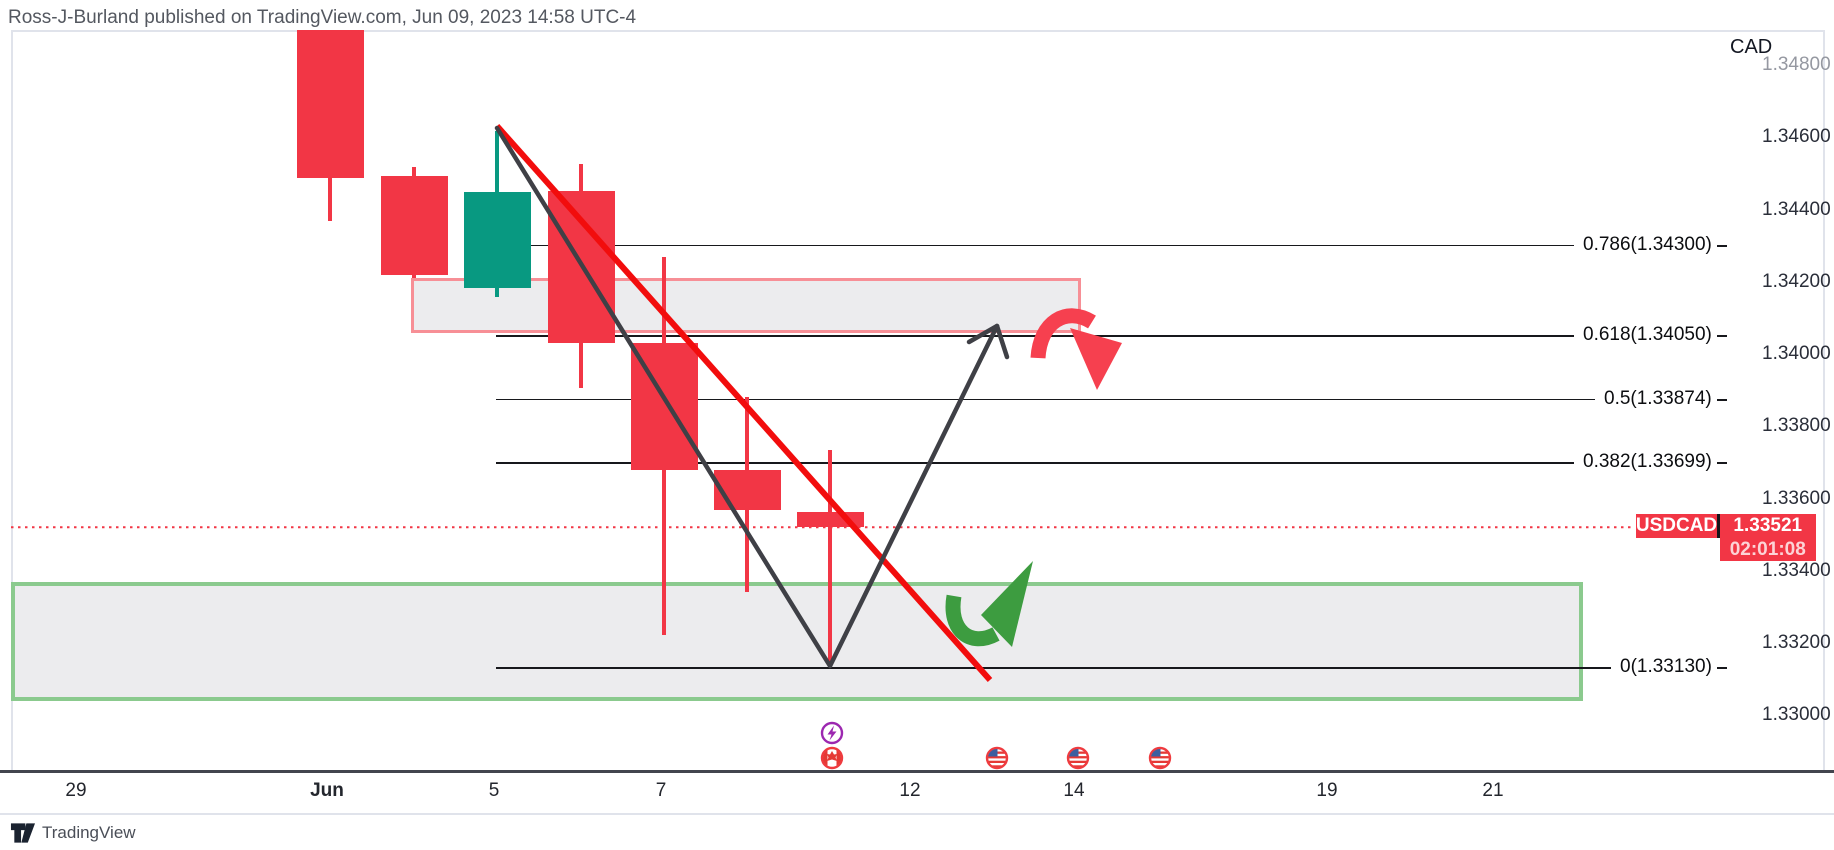 This screenshot has width=1834, height=850. What do you see at coordinates (1796, 715) in the screenshot?
I see `price-axis-label: 1.33000` at bounding box center [1796, 715].